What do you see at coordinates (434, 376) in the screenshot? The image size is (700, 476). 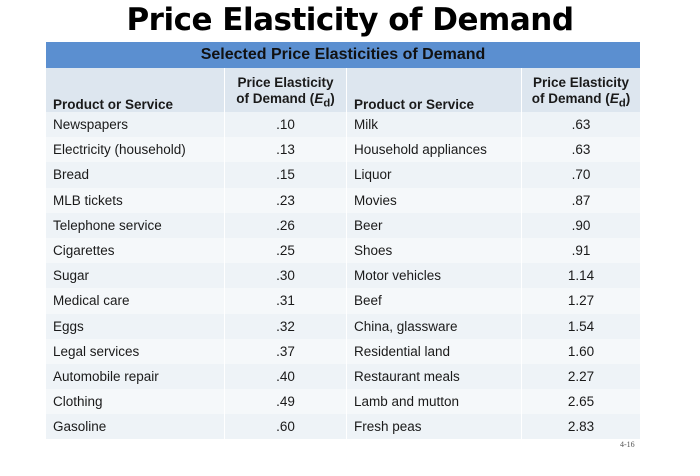 I see `product-cell: Restaurant meals` at bounding box center [434, 376].